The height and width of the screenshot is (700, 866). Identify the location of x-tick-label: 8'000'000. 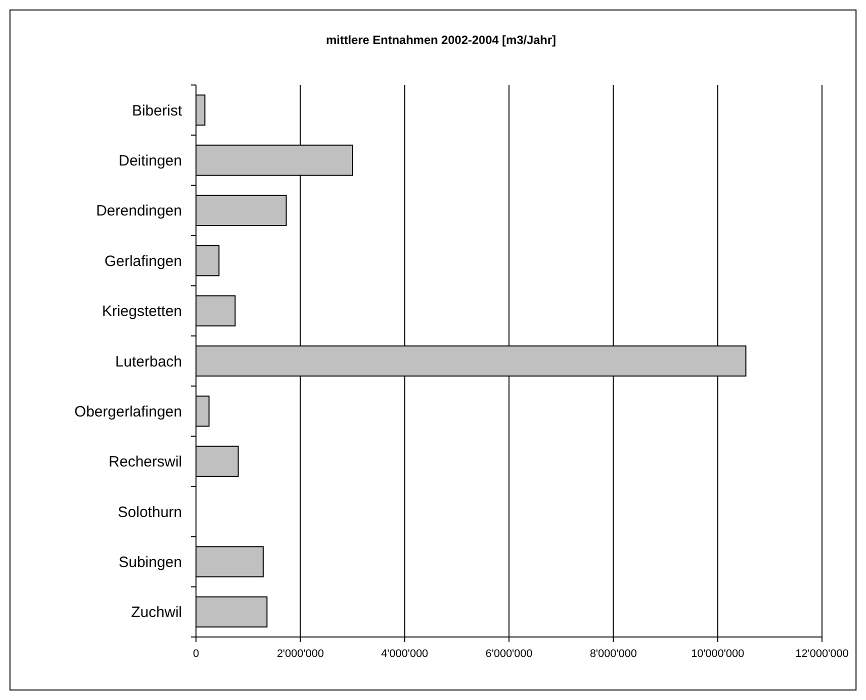
(613, 654).